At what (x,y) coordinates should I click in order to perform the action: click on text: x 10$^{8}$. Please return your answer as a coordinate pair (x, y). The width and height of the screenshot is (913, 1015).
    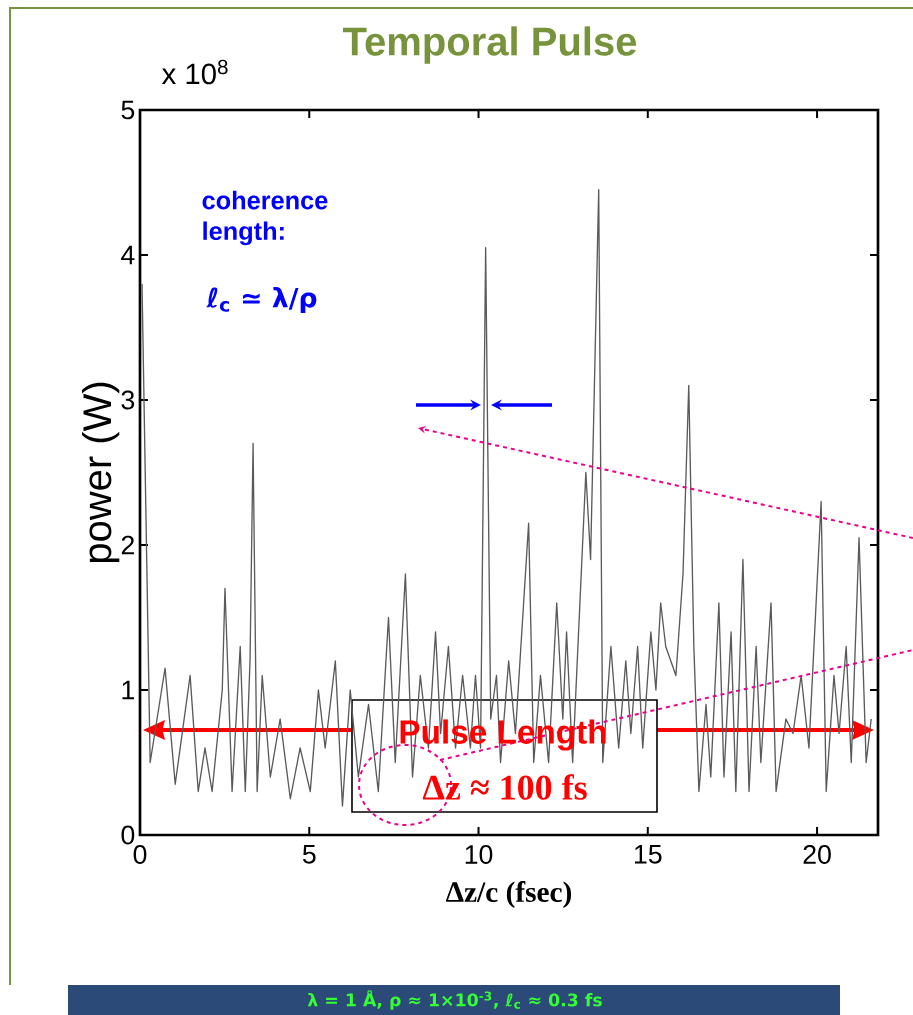
    Looking at the image, I should click on (194, 72).